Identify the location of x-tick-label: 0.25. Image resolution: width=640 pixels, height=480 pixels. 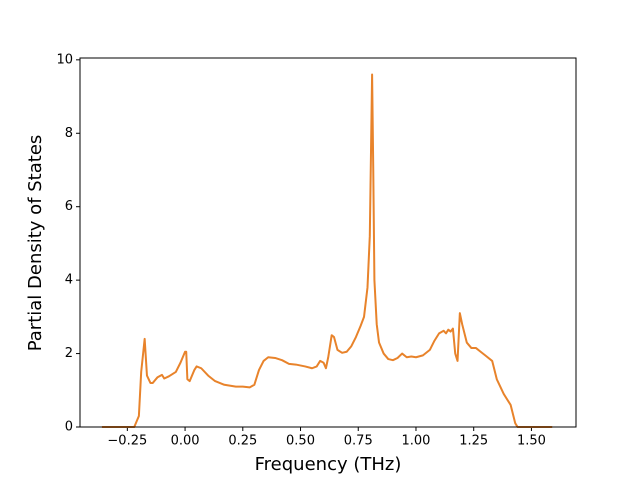
(242, 441).